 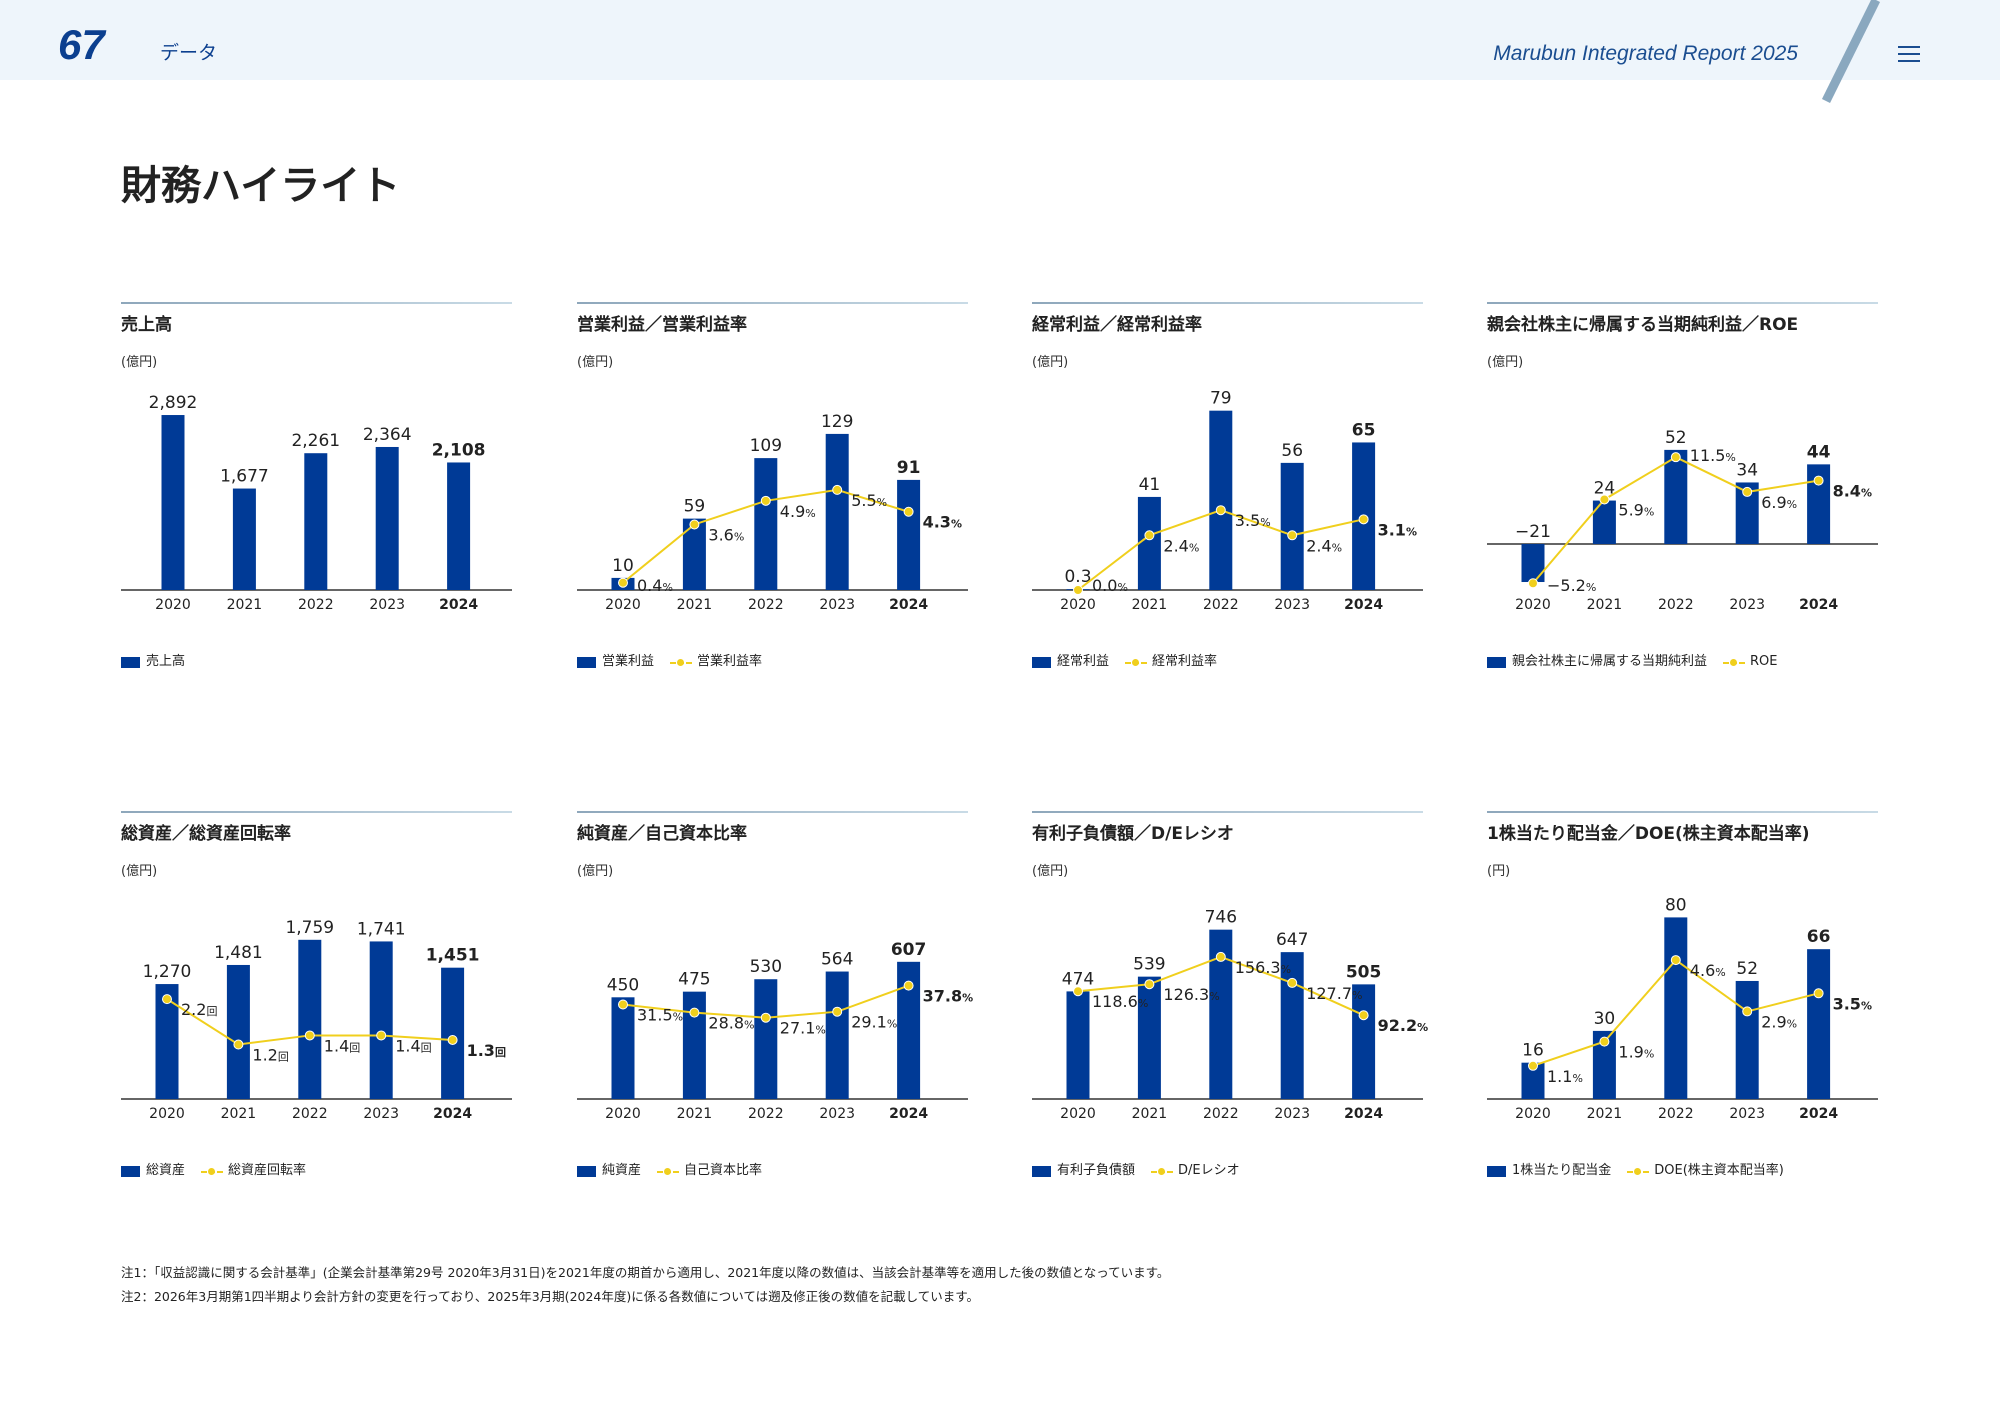 I want to click on line-value-label: 8.4%, so click(x=1852, y=491).